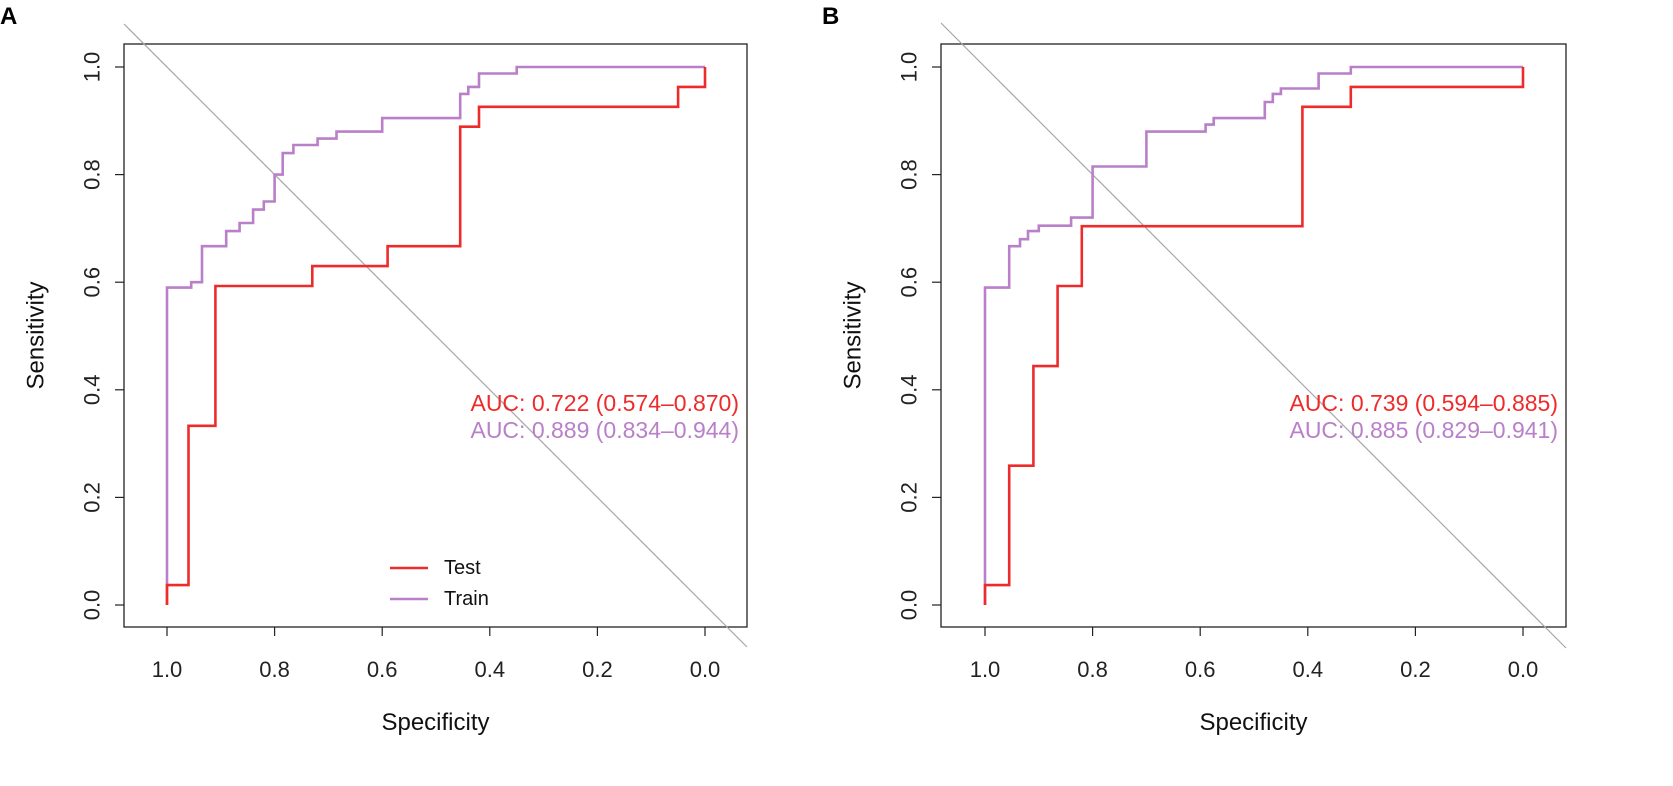 This screenshot has height=786, width=1673. I want to click on legend-label-test: Test, so click(462, 568).